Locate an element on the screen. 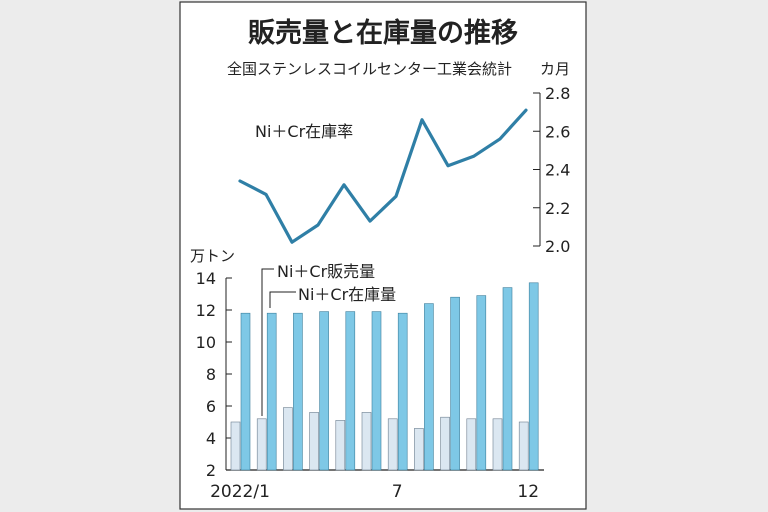 The width and height of the screenshot is (768, 512). bar-unit-label: 万トン is located at coordinates (212, 256).